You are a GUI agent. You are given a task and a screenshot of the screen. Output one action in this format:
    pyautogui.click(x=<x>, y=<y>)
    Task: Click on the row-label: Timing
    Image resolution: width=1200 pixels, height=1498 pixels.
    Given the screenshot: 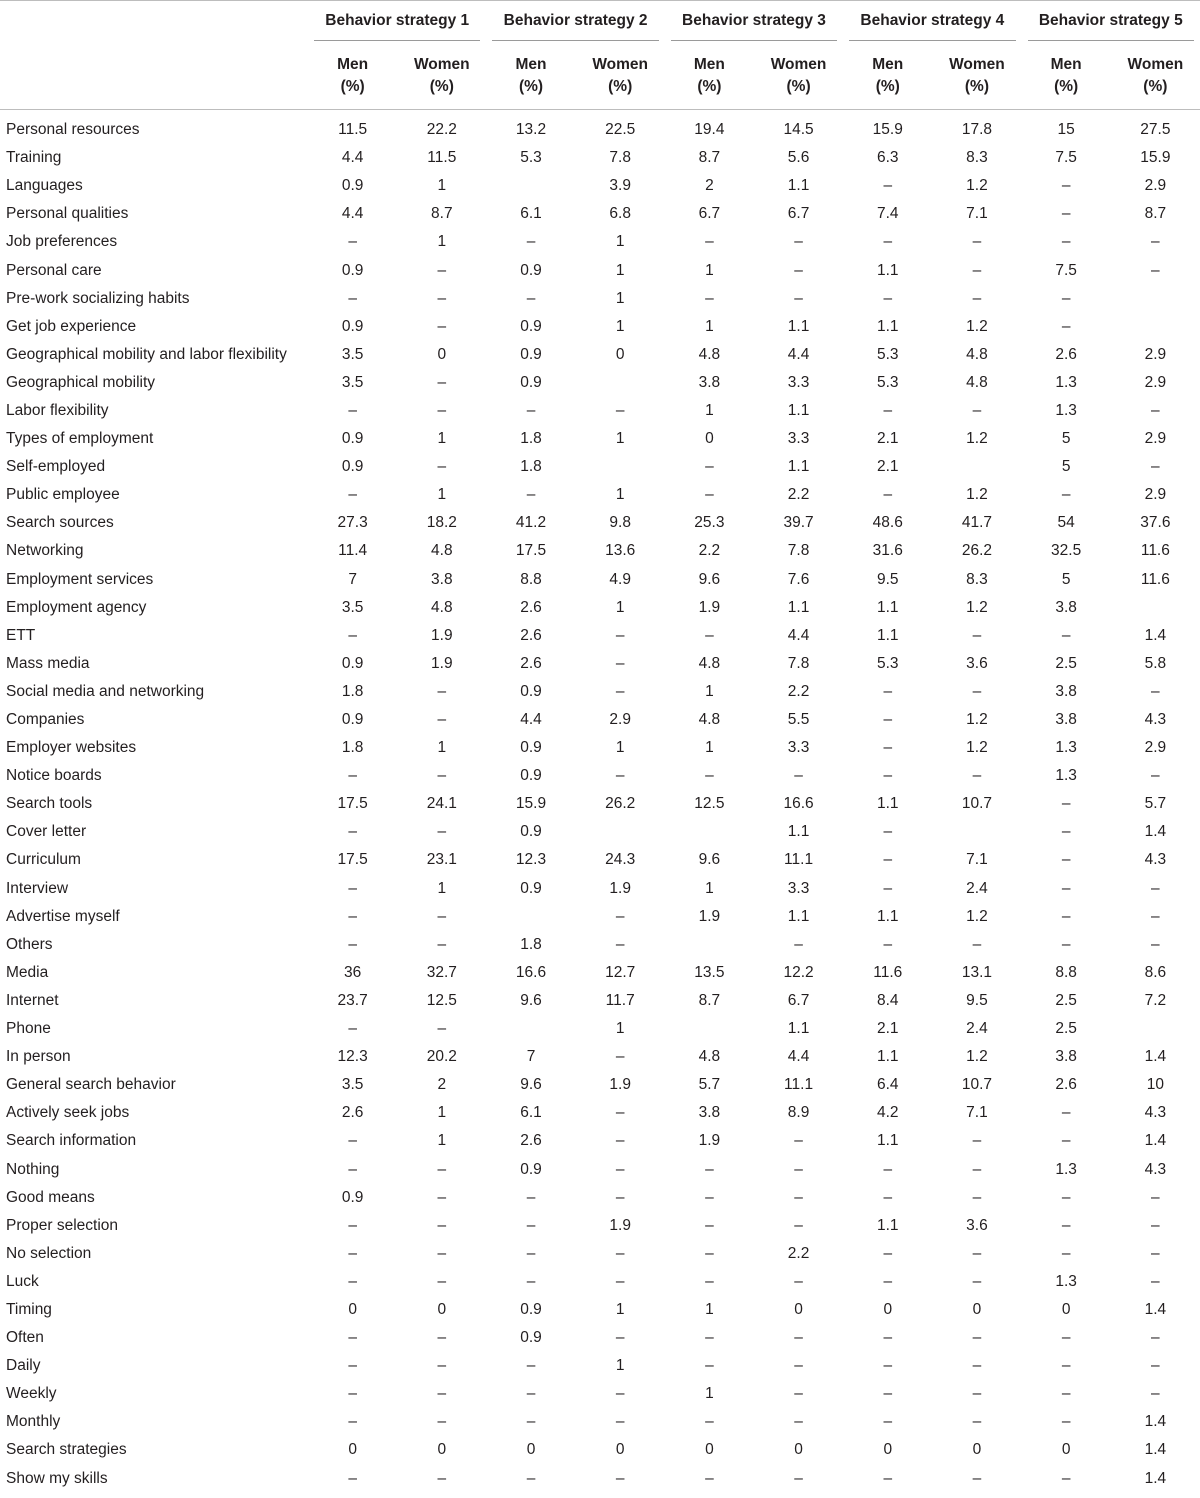 What is the action you would take?
    pyautogui.click(x=29, y=1309)
    